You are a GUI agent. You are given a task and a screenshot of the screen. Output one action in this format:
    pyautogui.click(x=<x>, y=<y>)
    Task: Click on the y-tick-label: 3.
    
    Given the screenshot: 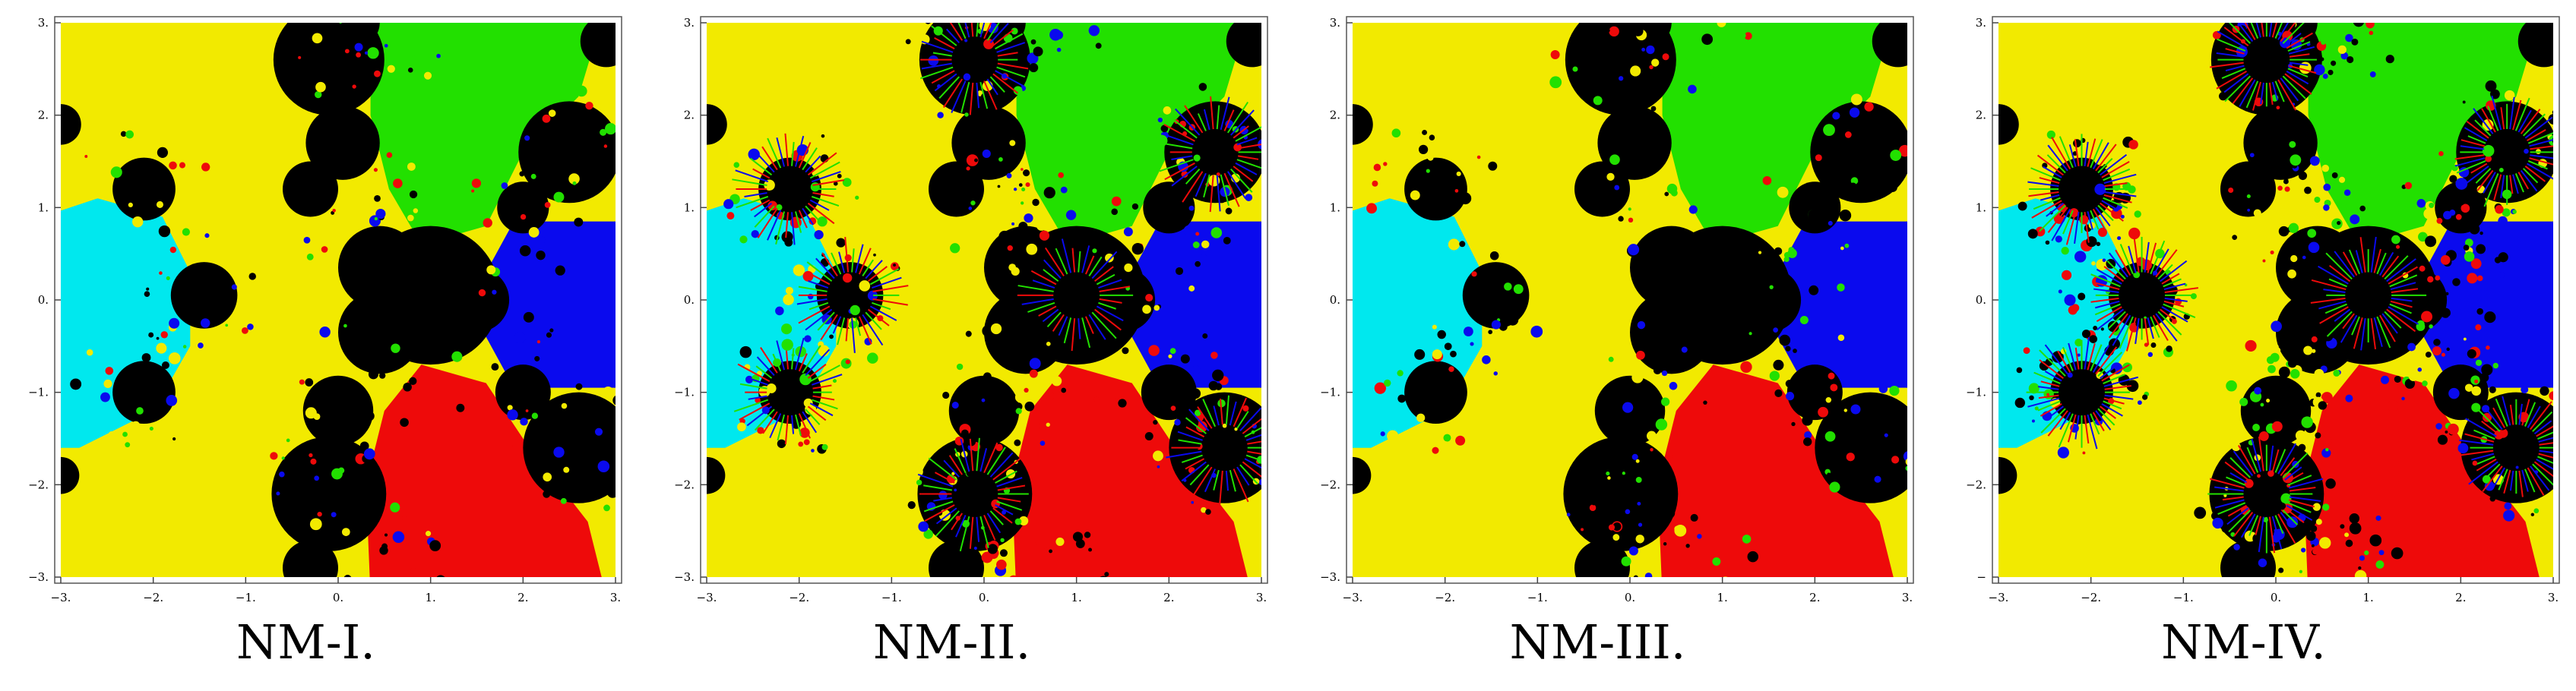 What is the action you would take?
    pyautogui.click(x=43, y=23)
    